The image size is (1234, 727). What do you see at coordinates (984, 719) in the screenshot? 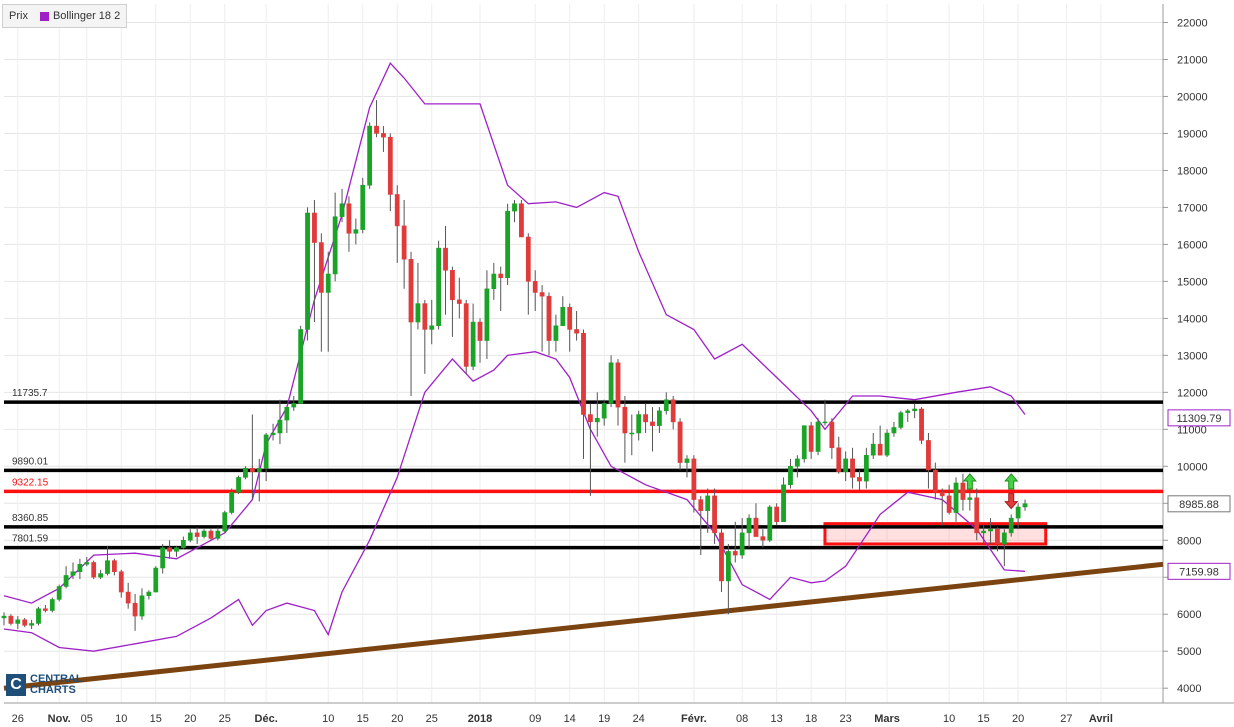
I see `x-tick-label: 15` at bounding box center [984, 719].